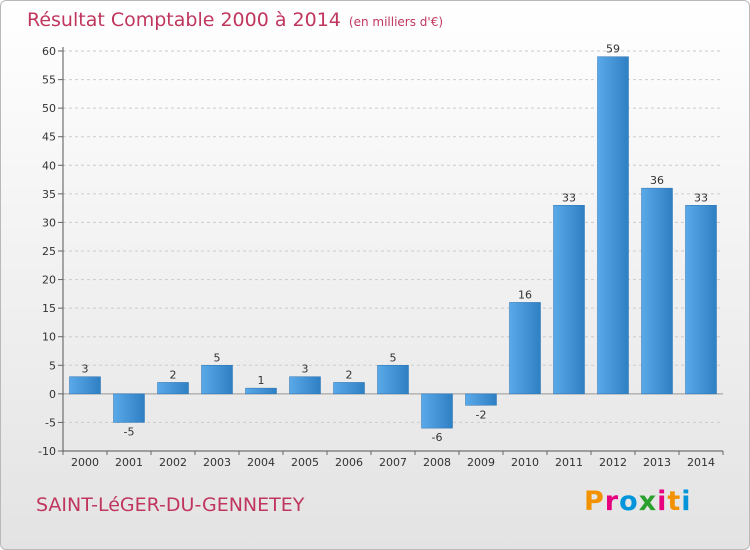  What do you see at coordinates (437, 437) in the screenshot?
I see `value-label-2008: -6` at bounding box center [437, 437].